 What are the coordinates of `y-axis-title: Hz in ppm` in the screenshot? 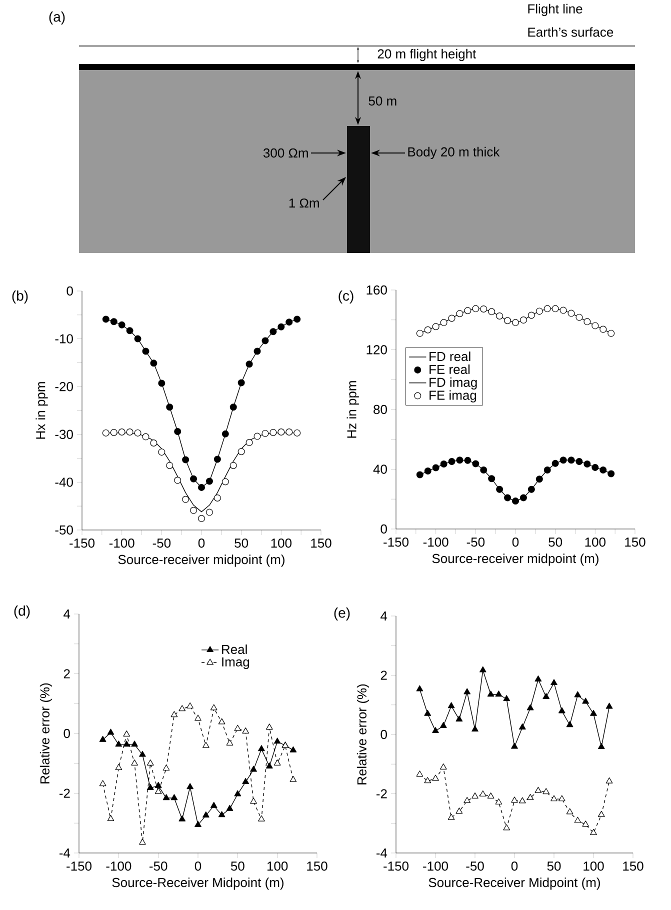 It's located at (352, 409).